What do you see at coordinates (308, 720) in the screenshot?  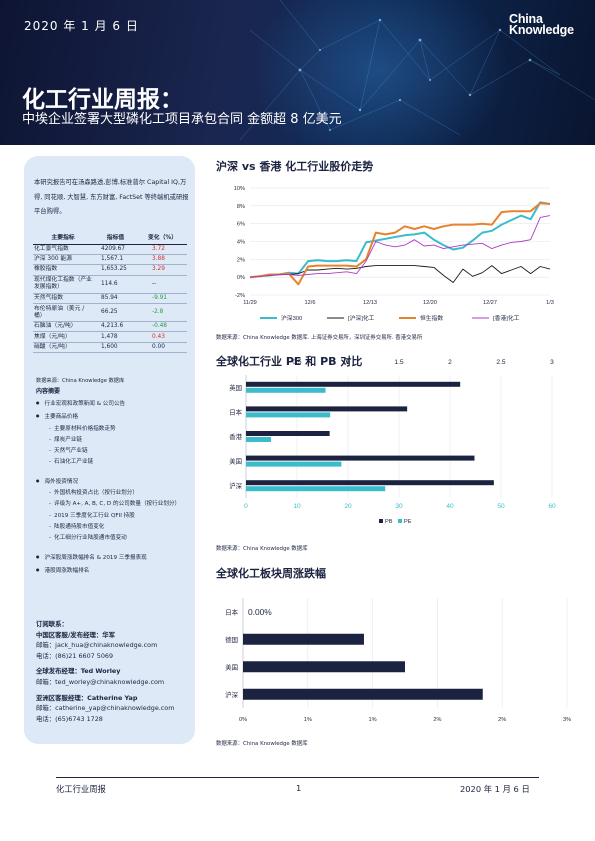 I see `x-tick-label: 1%` at bounding box center [308, 720].